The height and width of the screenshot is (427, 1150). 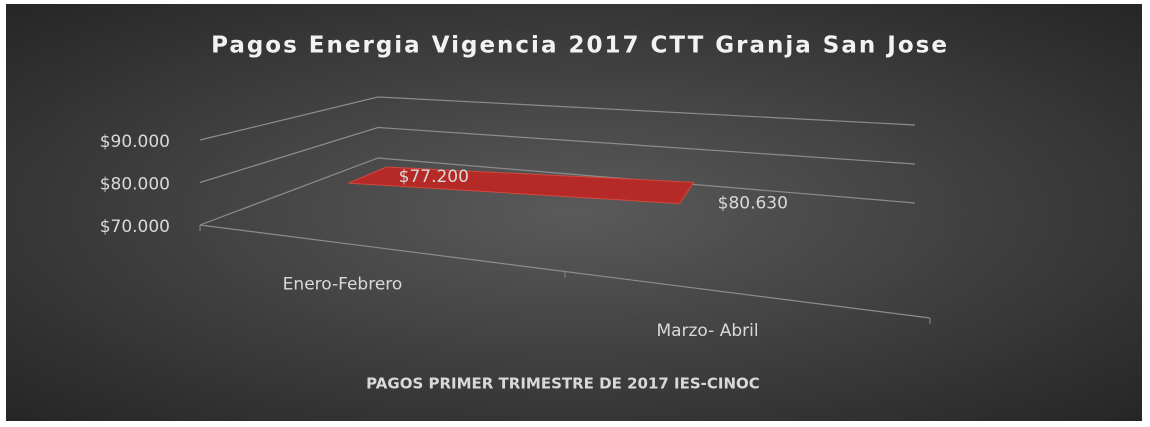 What do you see at coordinates (135, 227) in the screenshot?
I see `y-tick-label: $70.000` at bounding box center [135, 227].